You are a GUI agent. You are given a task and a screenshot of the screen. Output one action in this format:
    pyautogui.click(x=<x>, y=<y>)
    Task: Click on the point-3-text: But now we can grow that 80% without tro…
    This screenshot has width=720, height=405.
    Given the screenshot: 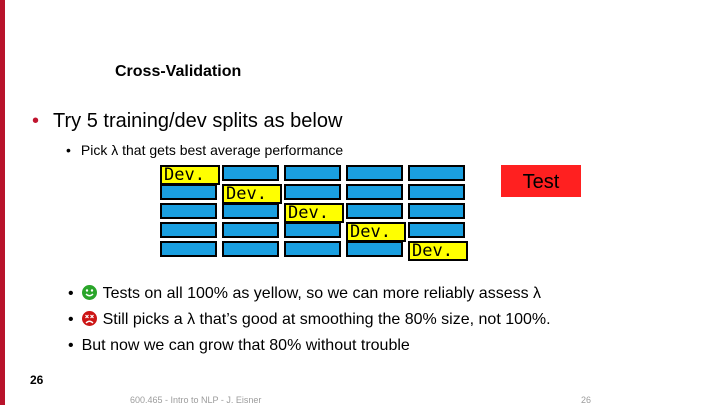 What is the action you would take?
    pyautogui.click(x=245, y=345)
    